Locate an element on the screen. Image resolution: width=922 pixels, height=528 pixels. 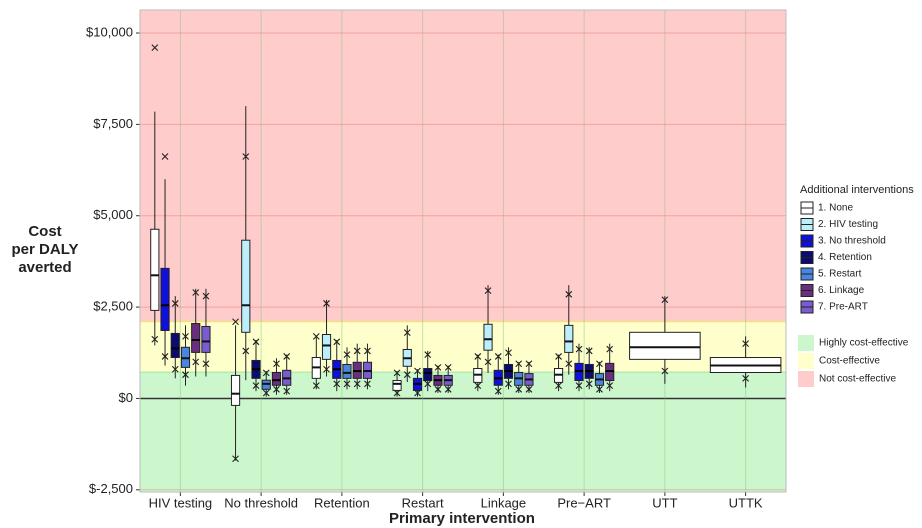
x-tick-label: Restart is located at coordinates (423, 502).